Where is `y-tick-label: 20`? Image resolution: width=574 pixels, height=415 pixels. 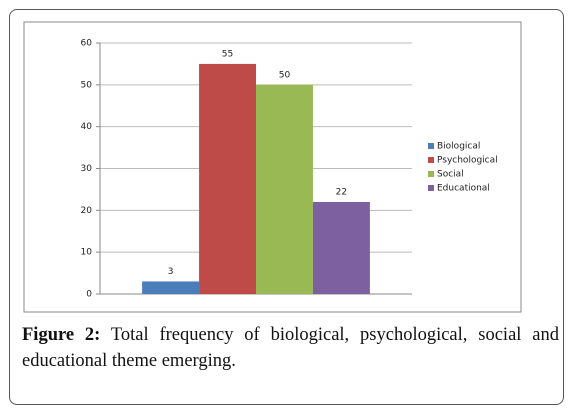 y-tick-label: 20 is located at coordinates (87, 211).